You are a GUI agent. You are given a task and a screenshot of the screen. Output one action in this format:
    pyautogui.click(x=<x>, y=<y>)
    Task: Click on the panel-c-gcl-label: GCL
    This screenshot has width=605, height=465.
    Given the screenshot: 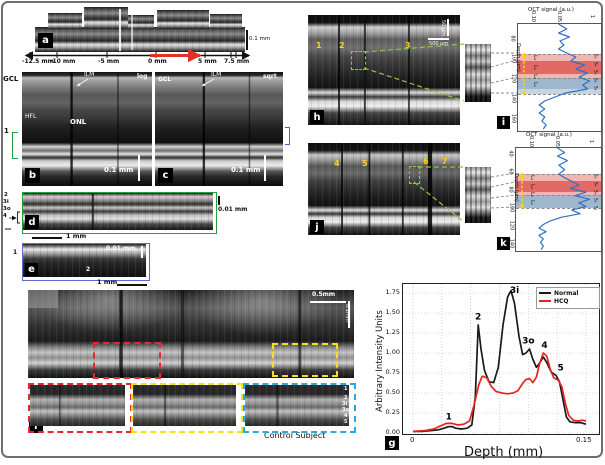 What is the action you would take?
    pyautogui.click(x=165, y=79)
    